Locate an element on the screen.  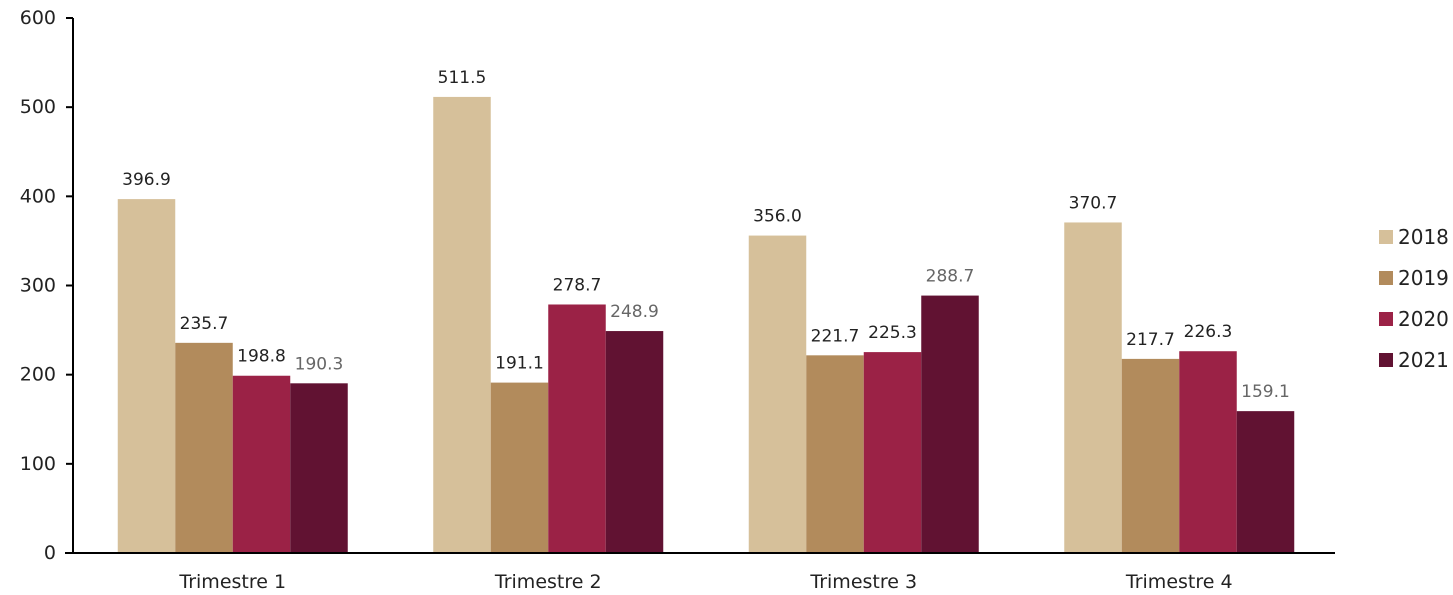
x-tick-label: Trimestre 2 is located at coordinates (548, 582).